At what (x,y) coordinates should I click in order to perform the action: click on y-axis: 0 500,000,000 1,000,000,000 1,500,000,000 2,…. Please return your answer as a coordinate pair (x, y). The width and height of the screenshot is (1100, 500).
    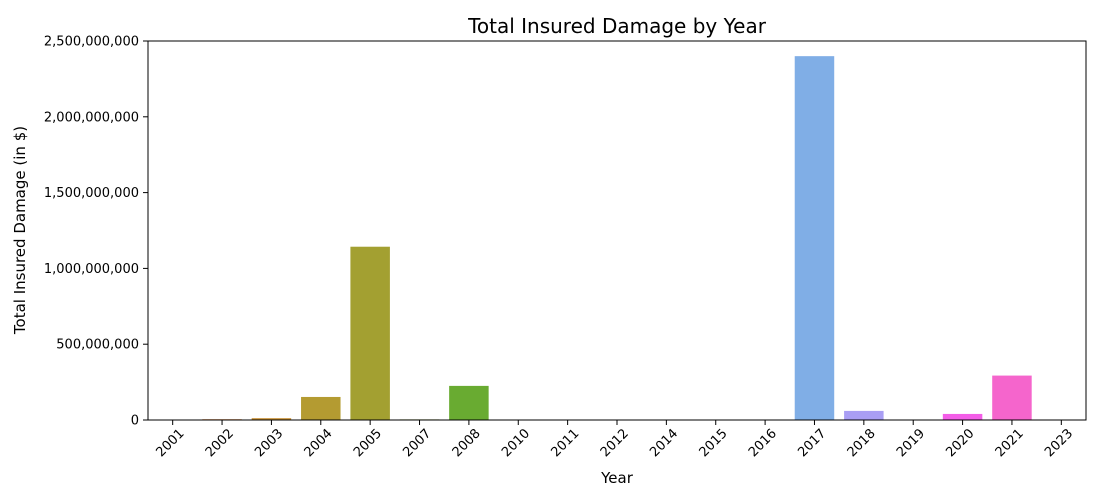
    Looking at the image, I should click on (96, 232).